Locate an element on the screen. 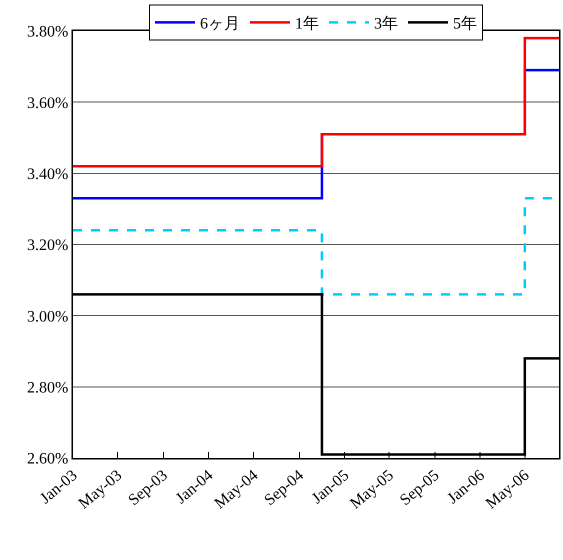 The height and width of the screenshot is (560, 563). y-tick-label: 3.80% is located at coordinates (47, 32).